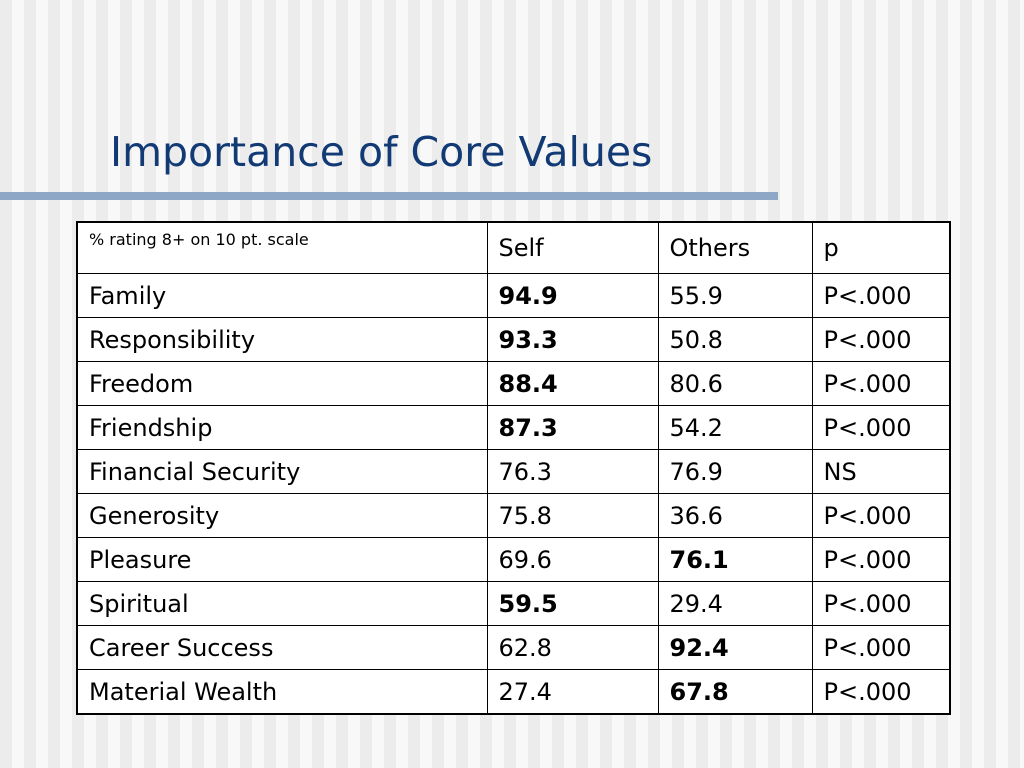 Image resolution: width=1024 pixels, height=768 pixels. I want to click on cell-self: 27.4, so click(572, 692).